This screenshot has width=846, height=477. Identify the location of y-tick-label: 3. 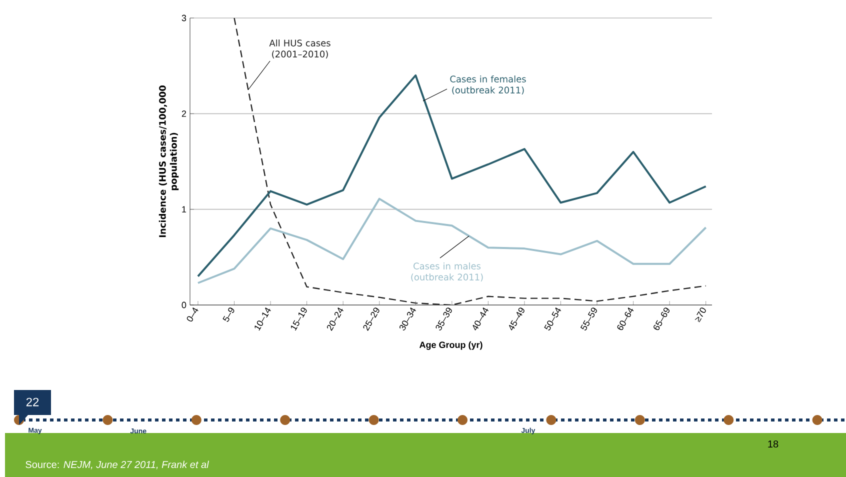
(184, 18).